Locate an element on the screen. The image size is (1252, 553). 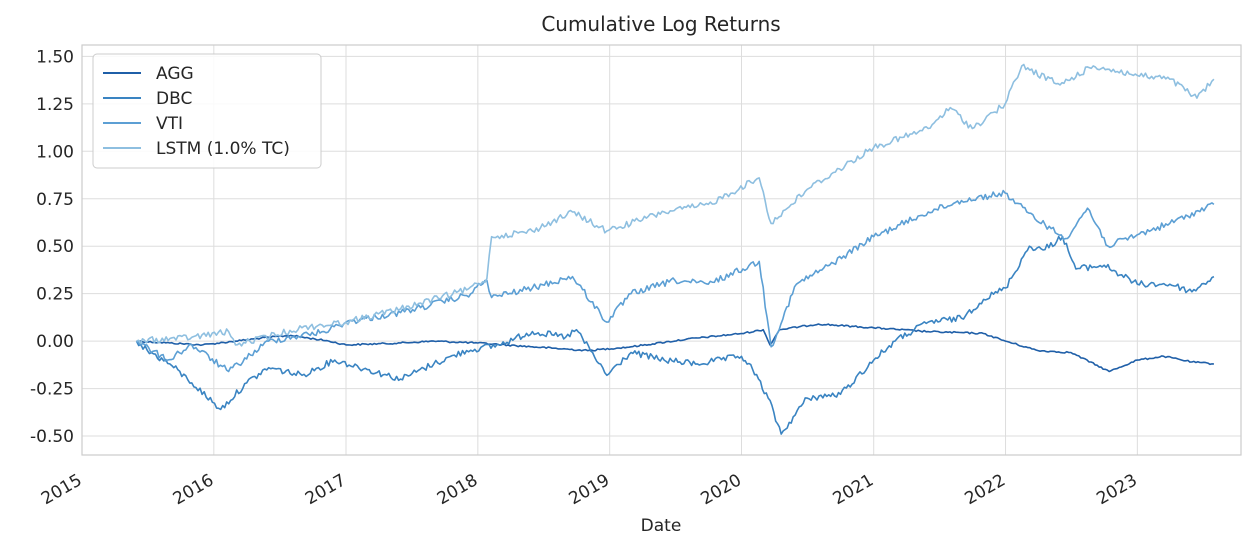
y-tick-label: 0.75 is located at coordinates (55, 200).